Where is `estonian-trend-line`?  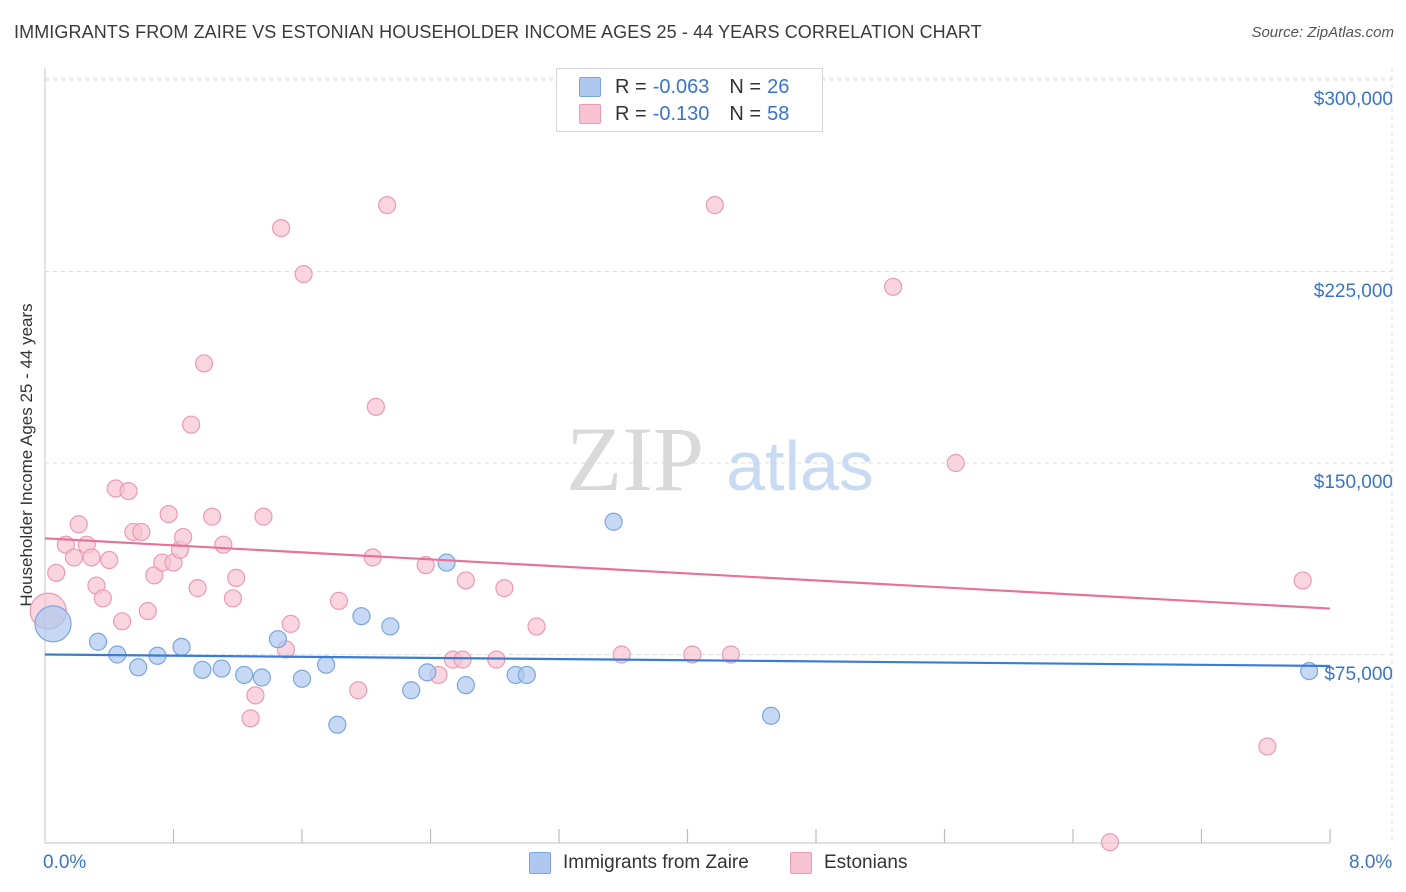
estonian-trend-line is located at coordinates (687, 573).